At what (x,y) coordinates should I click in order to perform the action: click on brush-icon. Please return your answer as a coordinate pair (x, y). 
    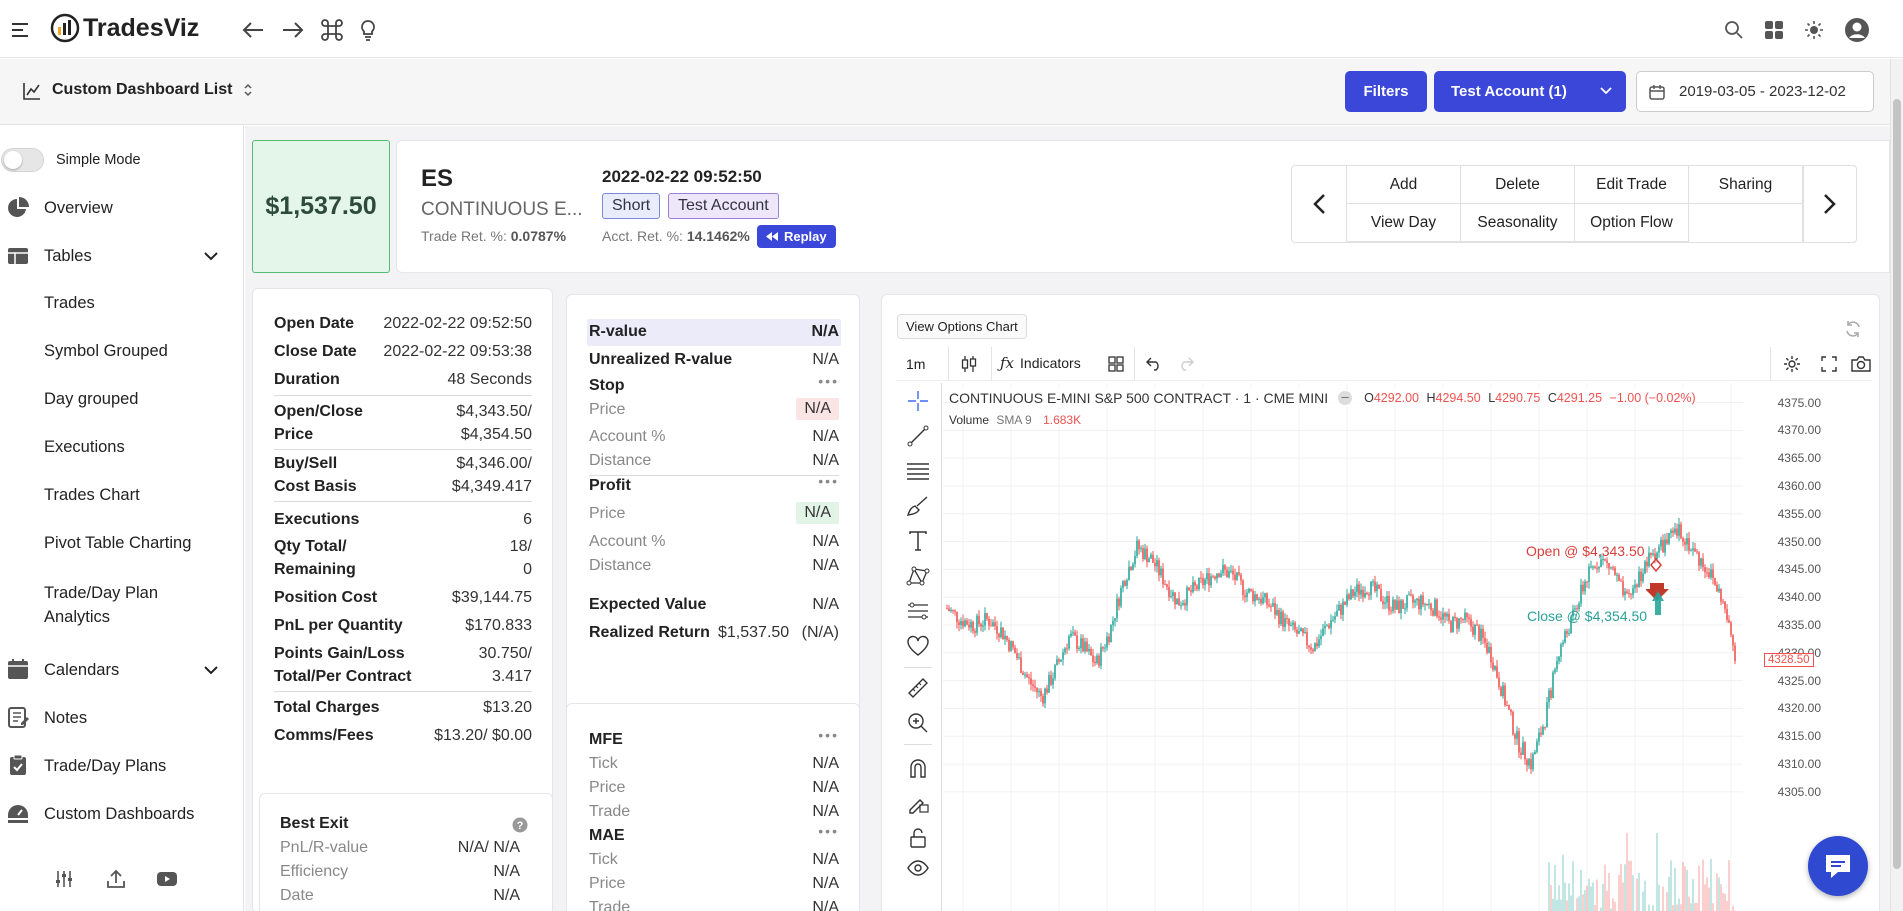
    Looking at the image, I should click on (918, 506).